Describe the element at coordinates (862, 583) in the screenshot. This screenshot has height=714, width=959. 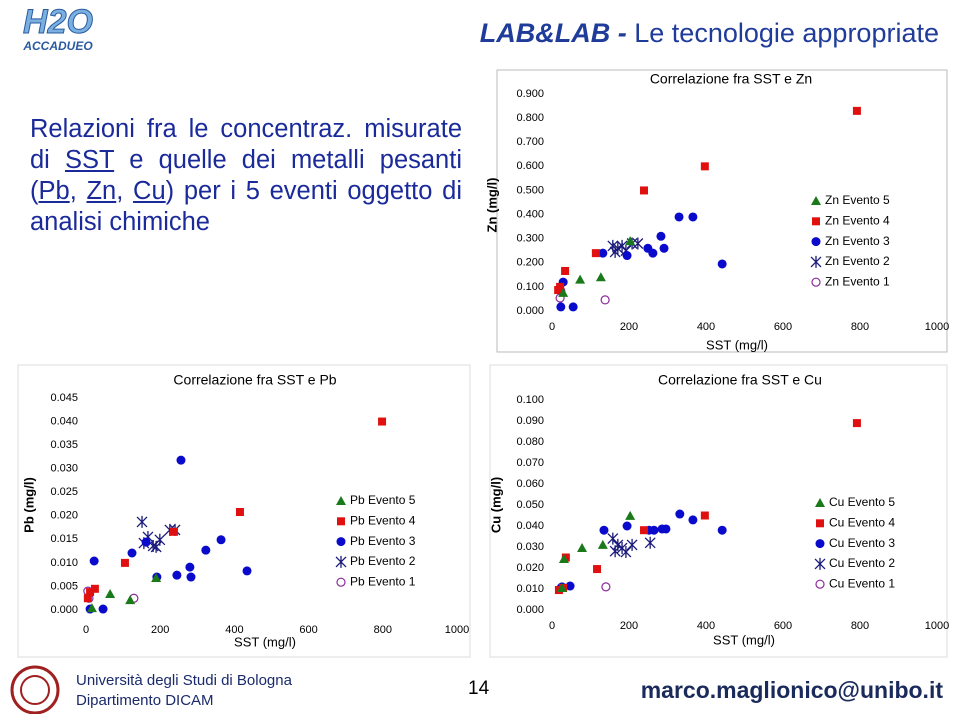
I see `legend-label: Cu Evento 1` at that location.